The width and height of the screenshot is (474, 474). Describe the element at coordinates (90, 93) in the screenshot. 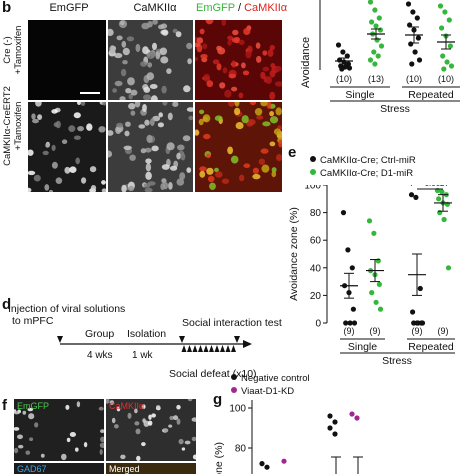

I see `scale-bar` at that location.